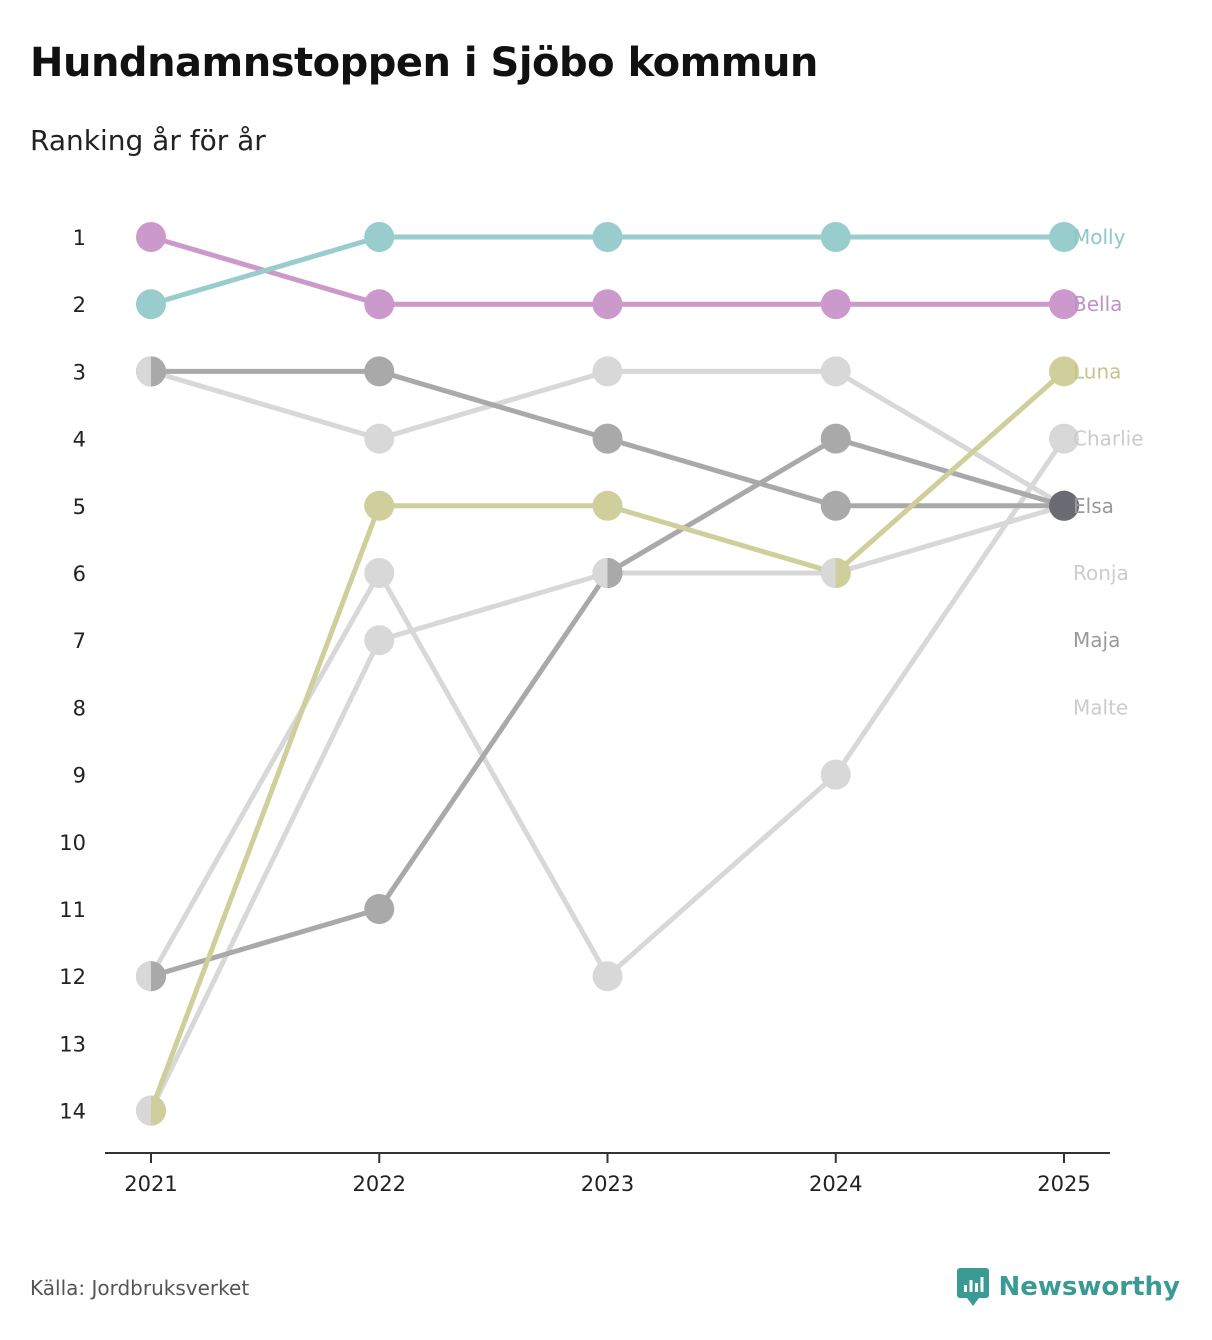 The height and width of the screenshot is (1340, 1212). I want to click on y-tick-label: 8, so click(79, 708).